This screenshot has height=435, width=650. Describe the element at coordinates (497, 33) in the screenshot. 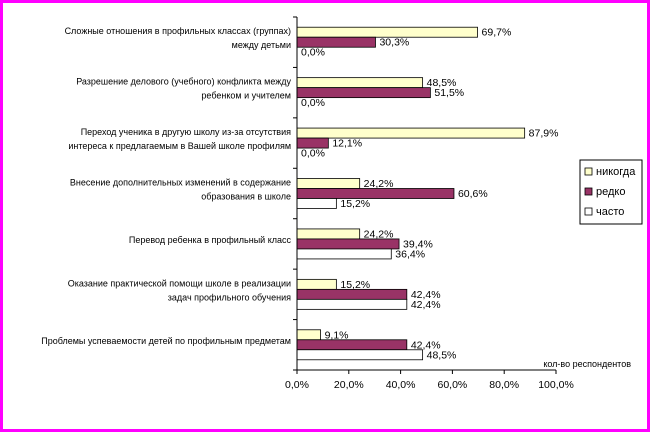

I see `value-label-никогда-1: 69,7%` at that location.